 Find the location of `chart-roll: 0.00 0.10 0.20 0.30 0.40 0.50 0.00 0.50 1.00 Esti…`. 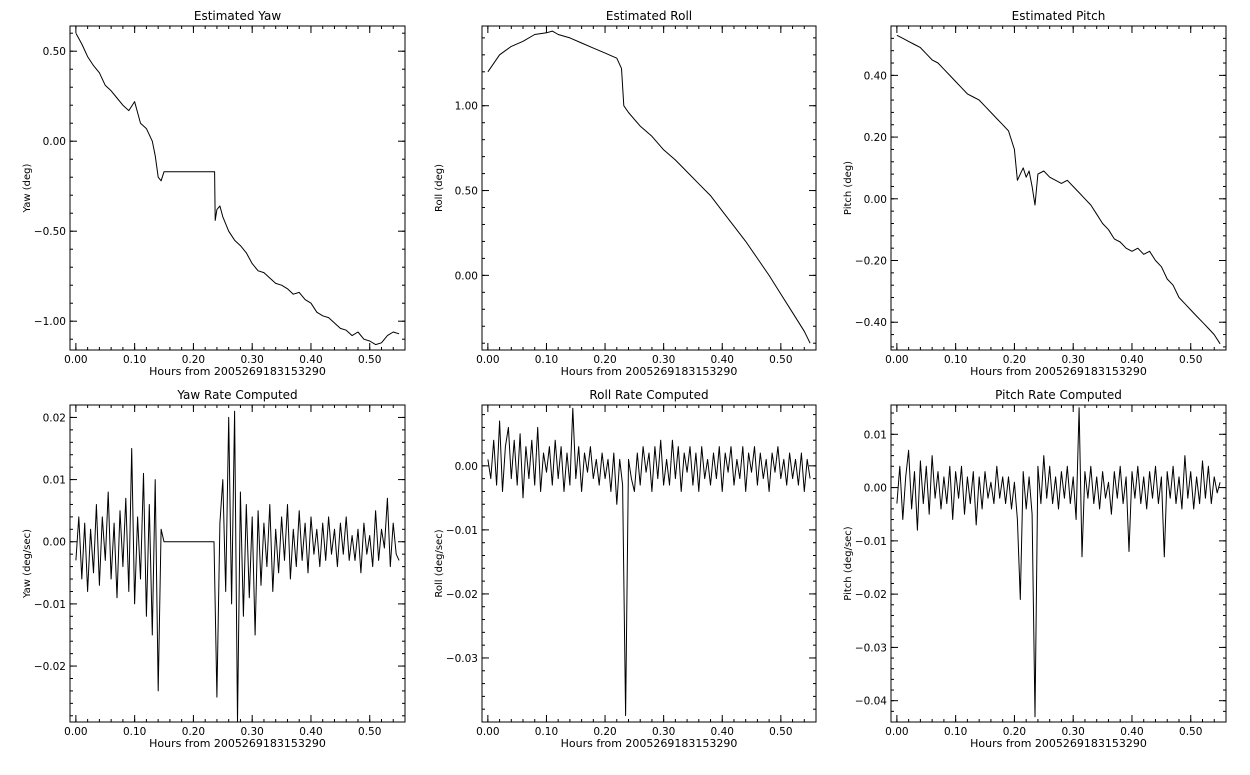

chart-roll: 0.00 0.10 0.20 0.30 0.40 0.50 0.00 0.50 1.00 Esti… is located at coordinates (625, 193).